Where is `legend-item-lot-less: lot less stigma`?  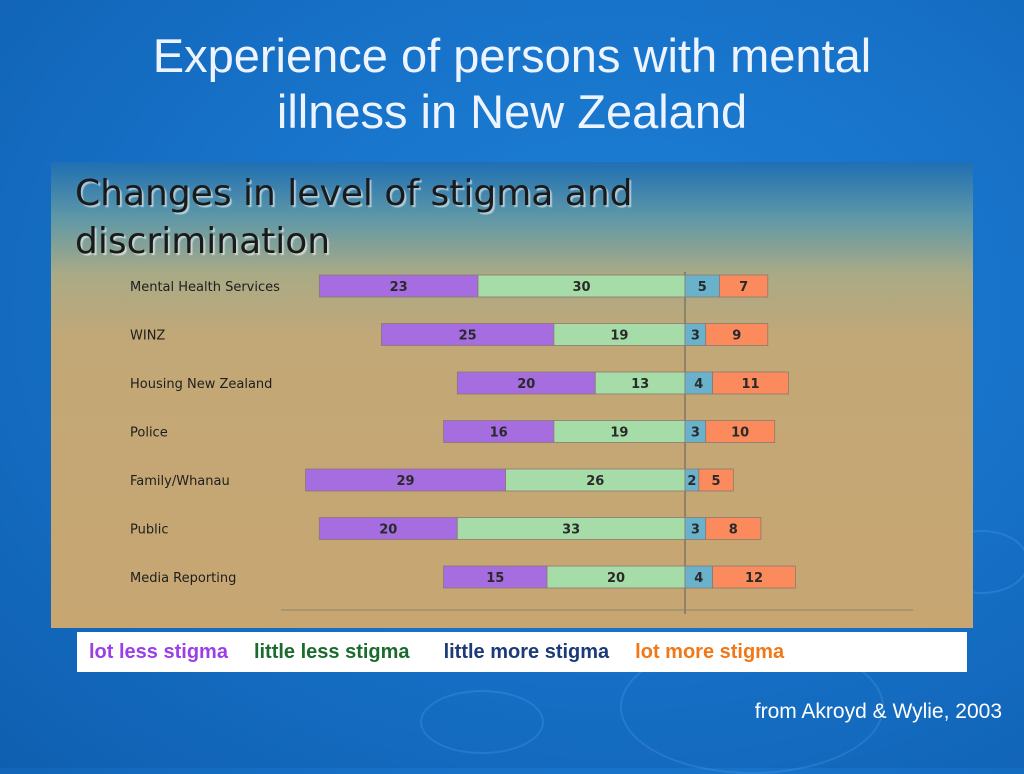 legend-item-lot-less: lot less stigma is located at coordinates (158, 651).